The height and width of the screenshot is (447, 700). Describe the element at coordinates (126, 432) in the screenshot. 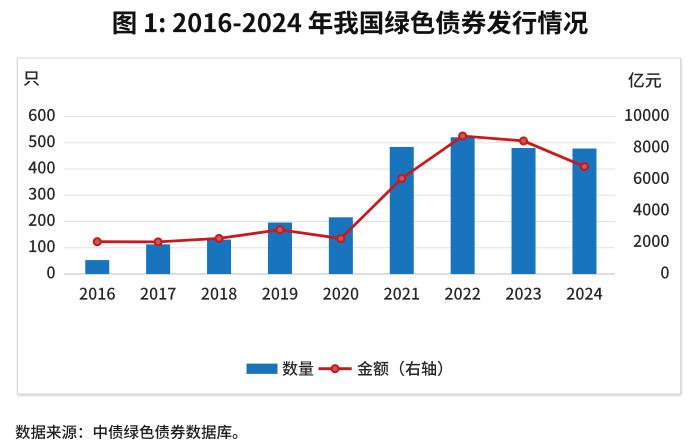

I see `source-note` at that location.